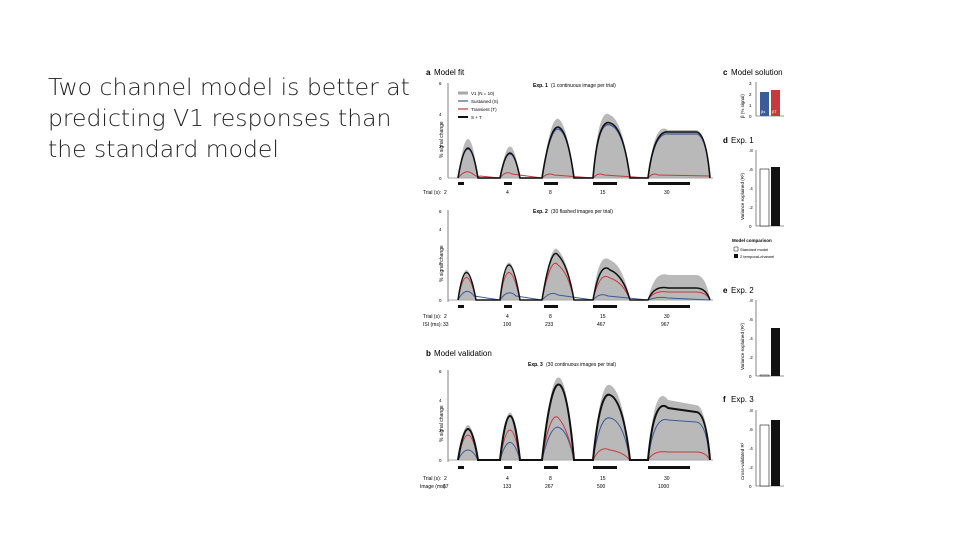 The image size is (960, 540). I want to click on exp3-image-267: 267, so click(549, 487).